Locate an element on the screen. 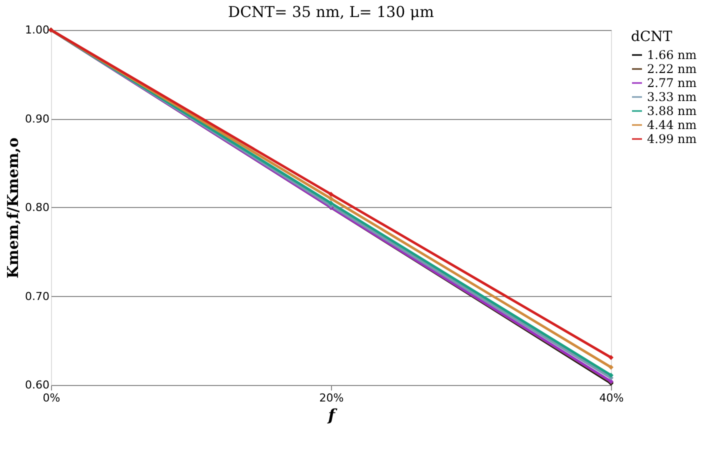  y-tick-label: 0.90 is located at coordinates (37, 119).